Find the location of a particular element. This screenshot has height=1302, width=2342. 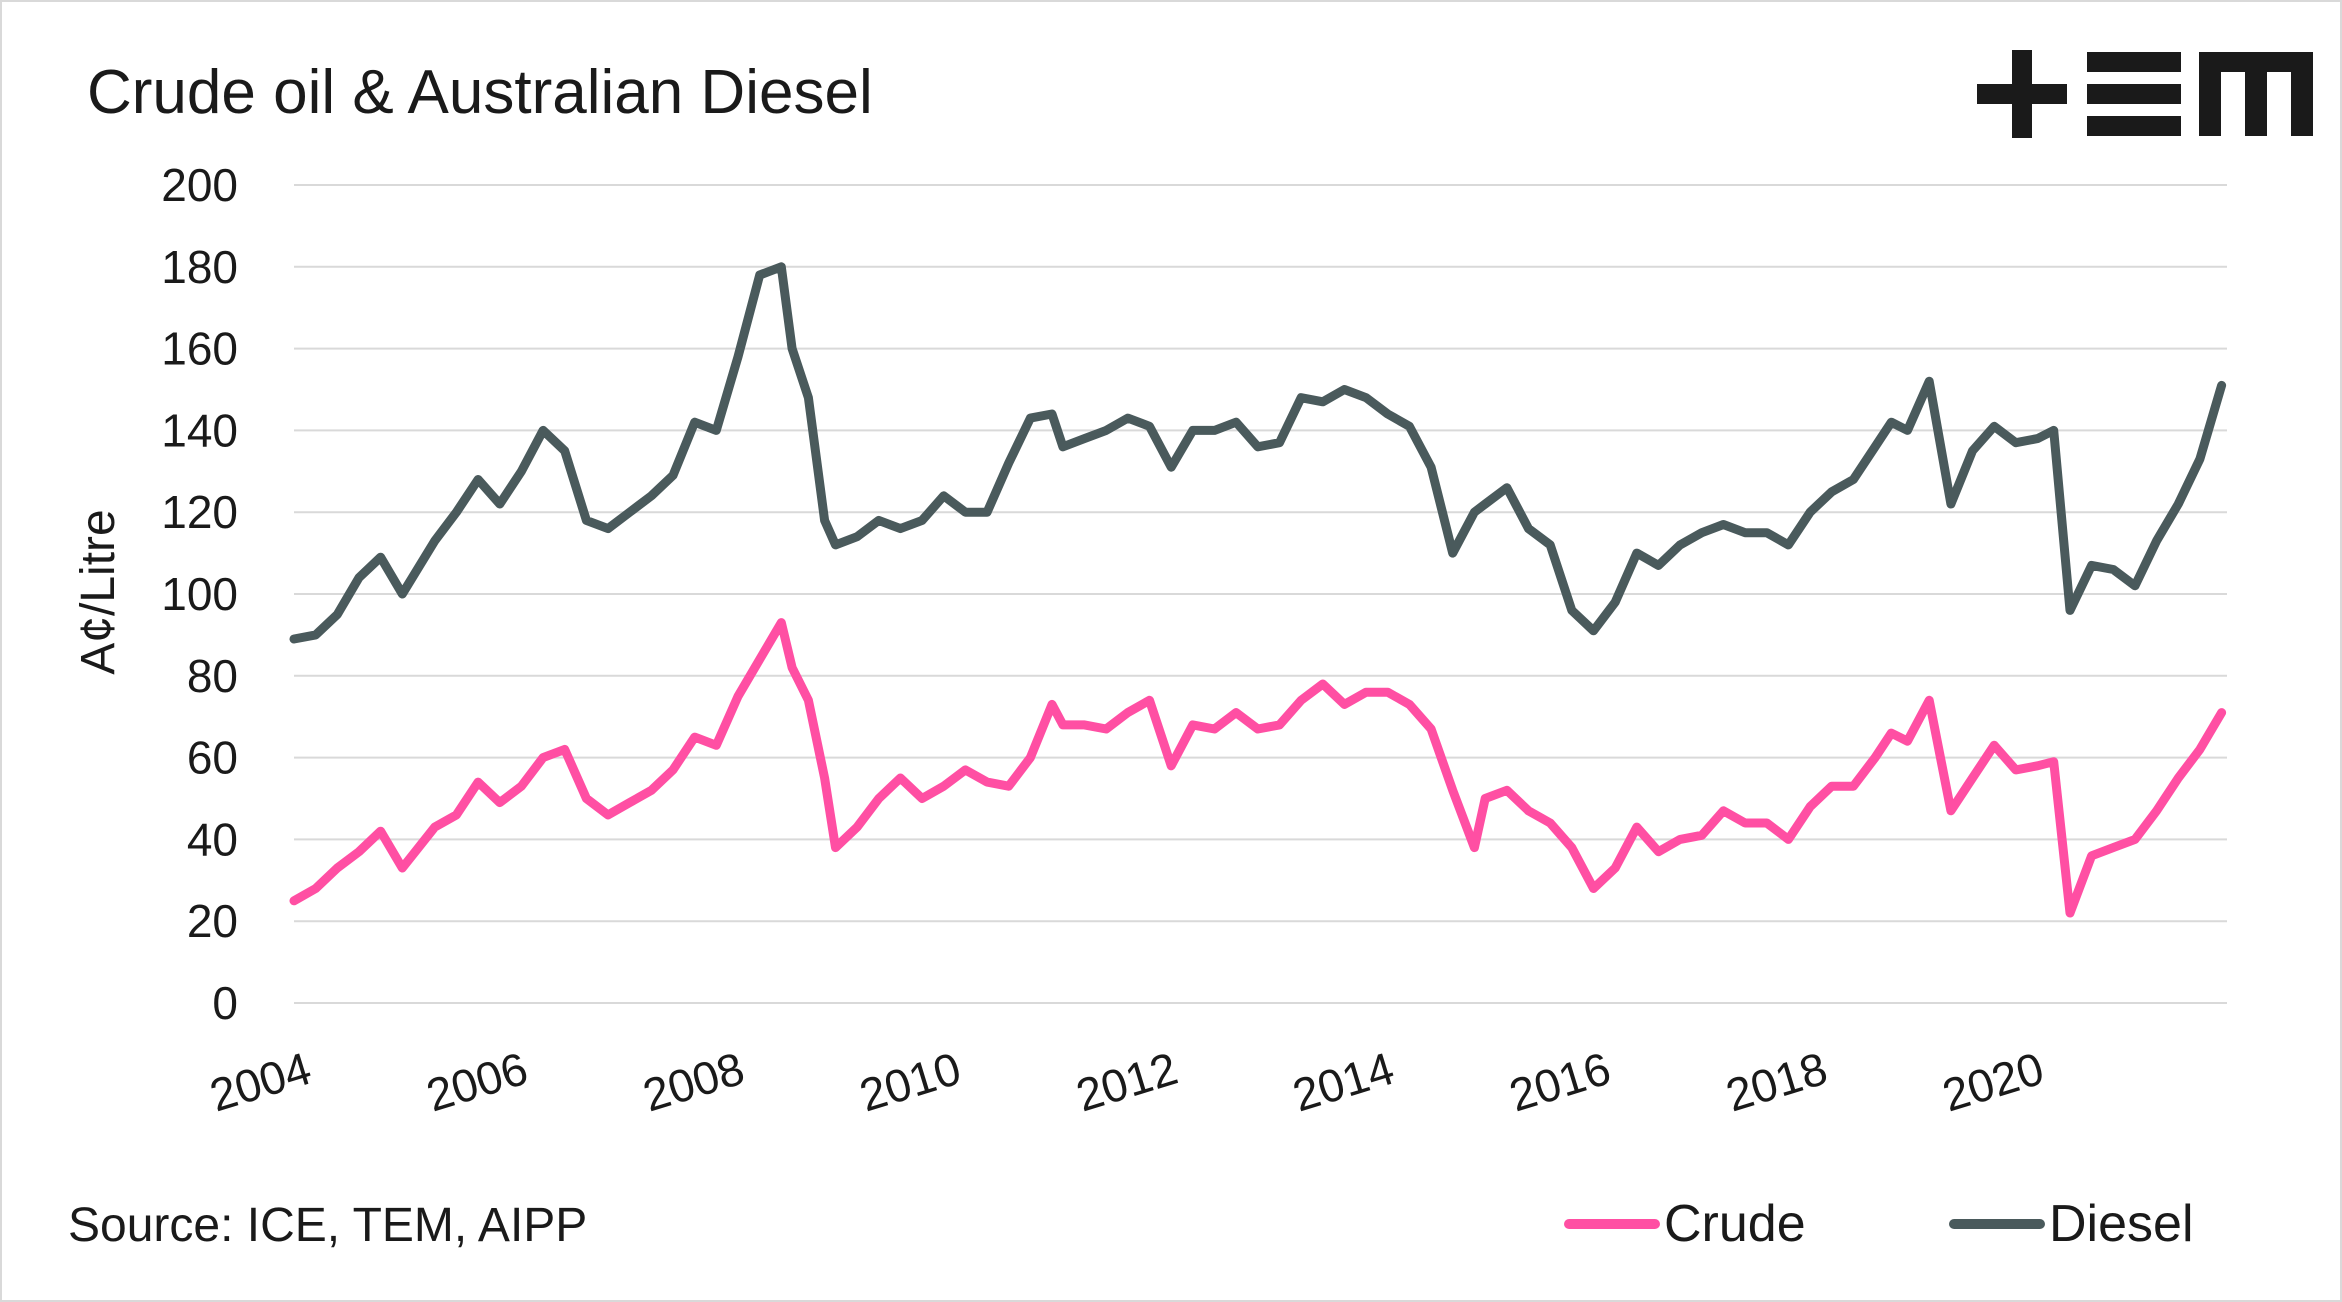

diesel-swatch is located at coordinates (1997, 1224).